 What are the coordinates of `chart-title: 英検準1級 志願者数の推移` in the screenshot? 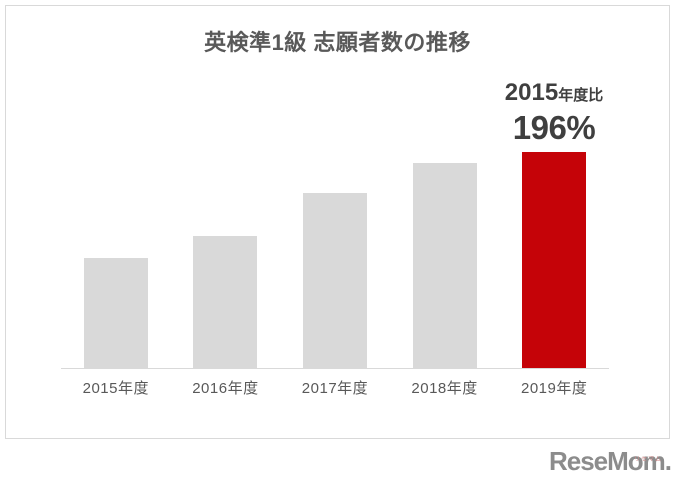 It's located at (337, 42).